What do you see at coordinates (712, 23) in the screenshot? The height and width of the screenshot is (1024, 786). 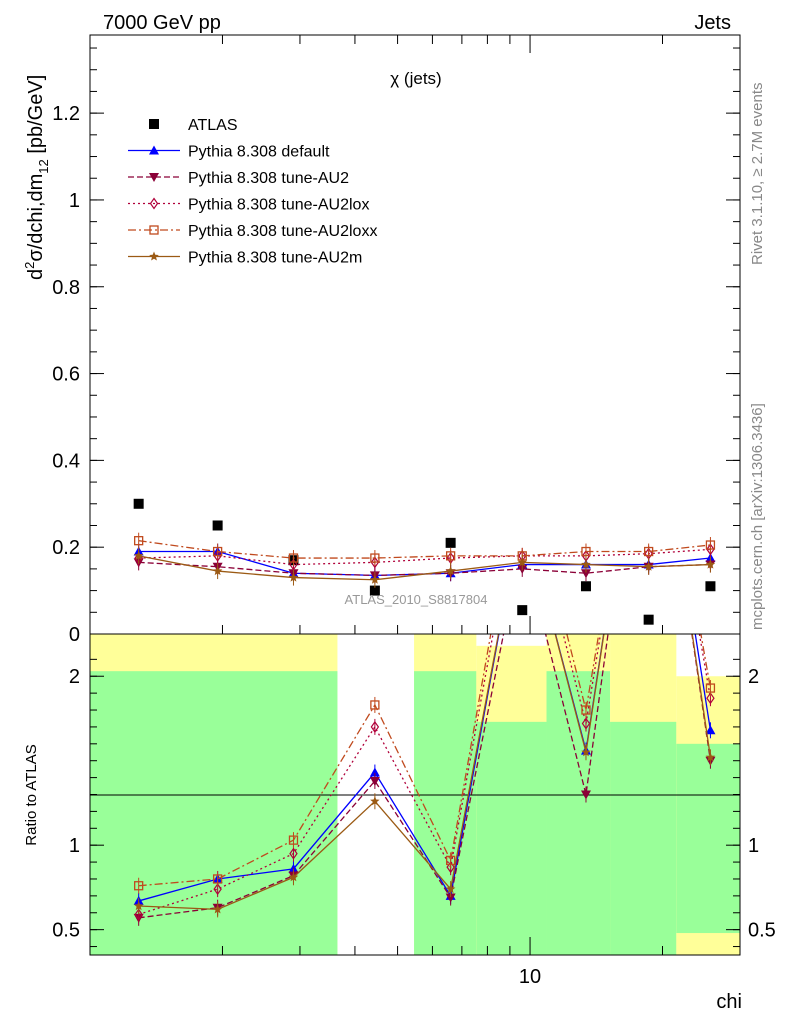 I see `process-label: Jets` at bounding box center [712, 23].